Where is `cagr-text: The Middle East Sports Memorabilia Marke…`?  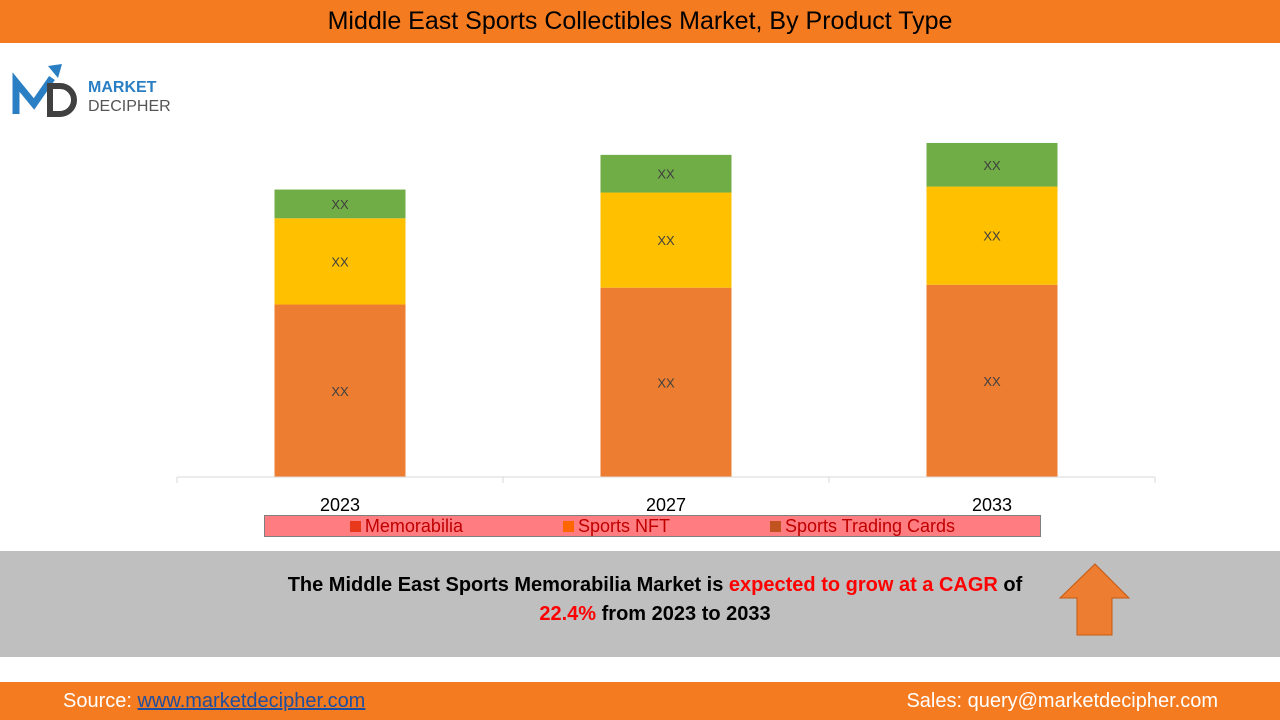 cagr-text: The Middle East Sports Memorabilia Marke… is located at coordinates (655, 599).